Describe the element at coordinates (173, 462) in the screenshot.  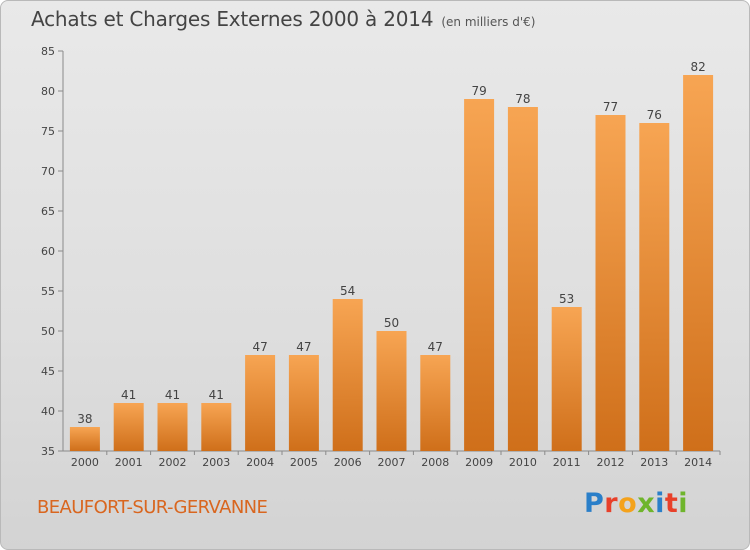
I see `x-tick-label: 2002` at that location.